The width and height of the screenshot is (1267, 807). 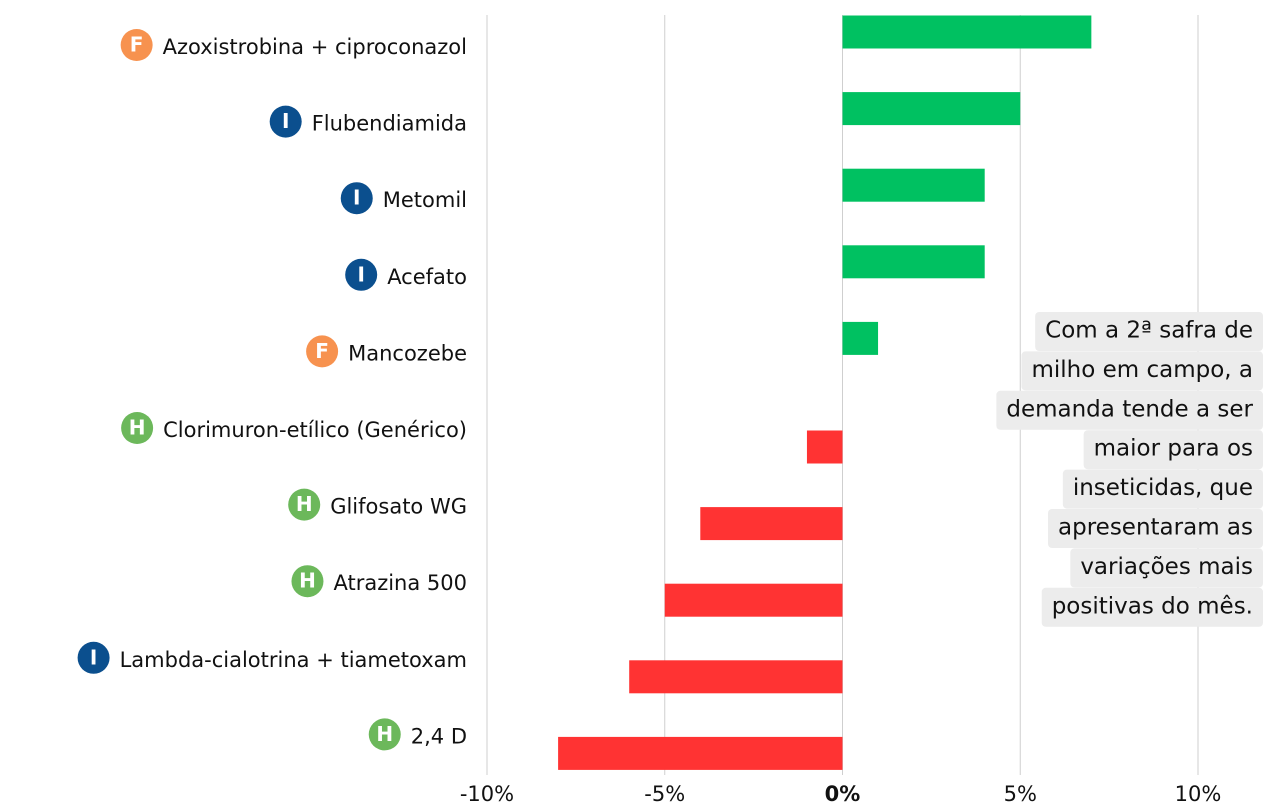 I want to click on category-label: Azoxistrobina + ciproconazol, so click(x=315, y=47).